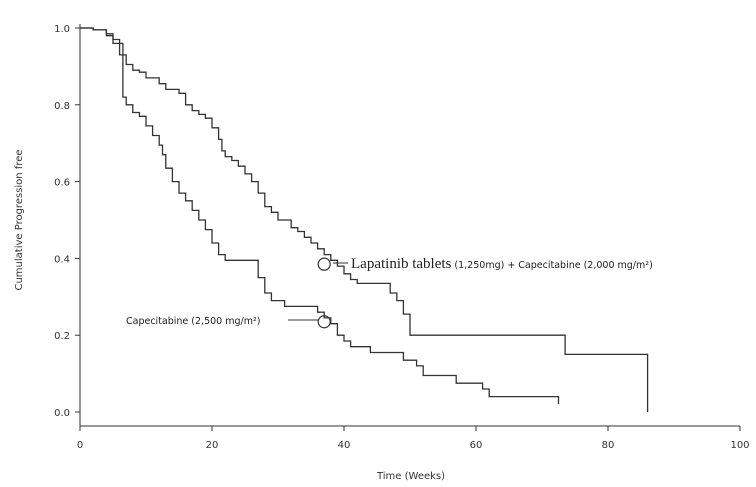 The height and width of the screenshot is (487, 756). I want to click on x-tick-label: 80, so click(608, 445).